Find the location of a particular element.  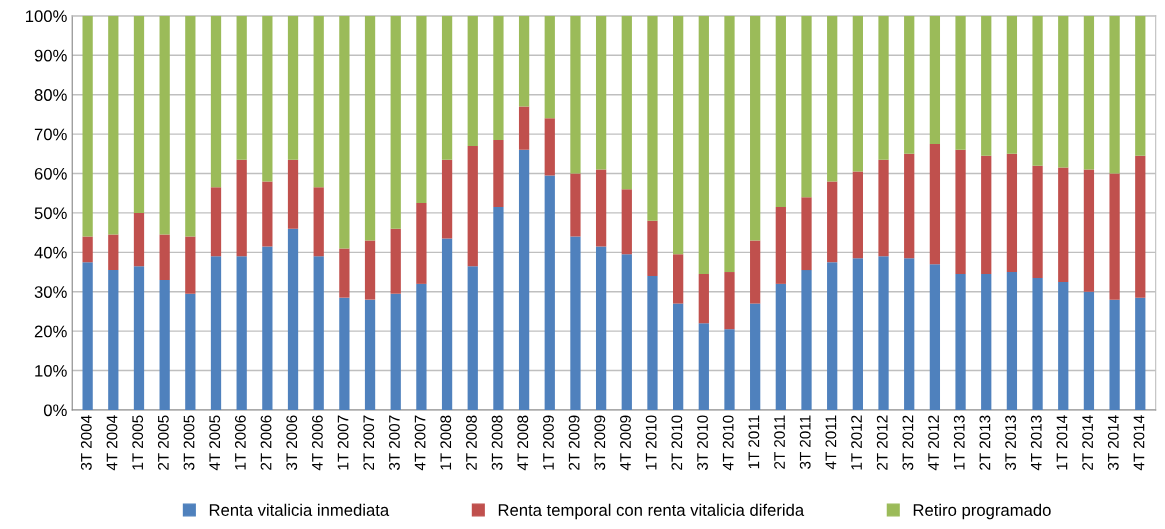

x-tick-label: 3T 2004 is located at coordinates (86, 443).